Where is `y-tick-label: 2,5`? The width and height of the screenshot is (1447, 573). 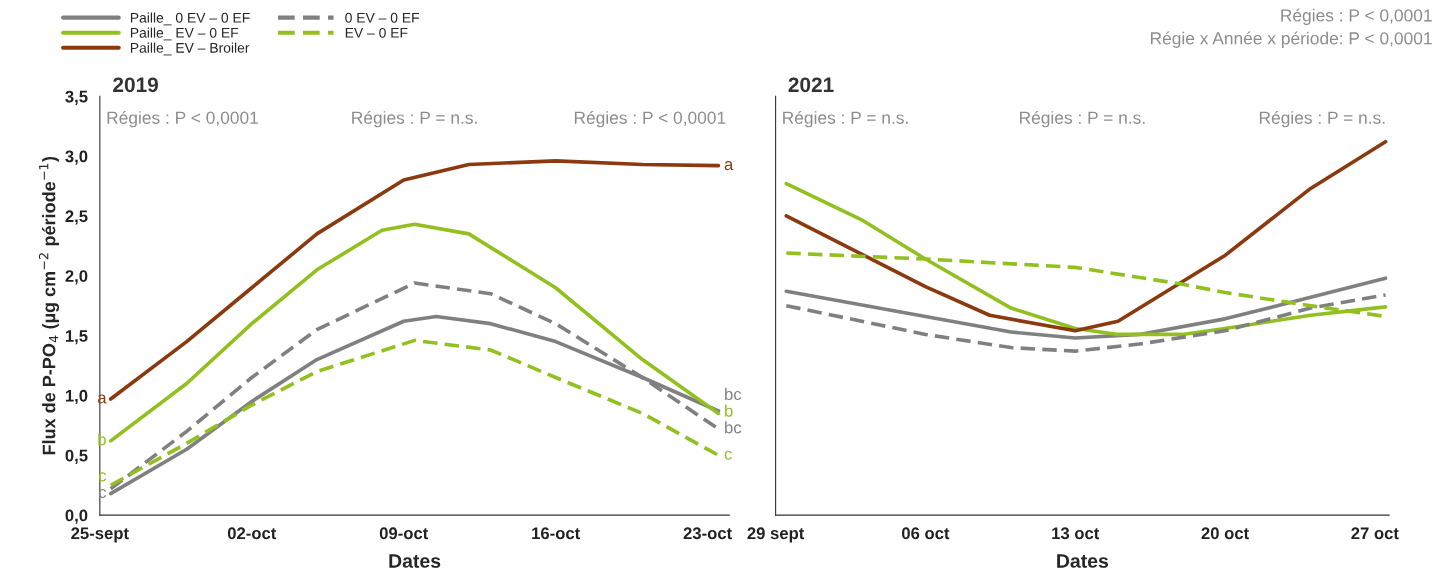 y-tick-label: 2,5 is located at coordinates (76, 217).